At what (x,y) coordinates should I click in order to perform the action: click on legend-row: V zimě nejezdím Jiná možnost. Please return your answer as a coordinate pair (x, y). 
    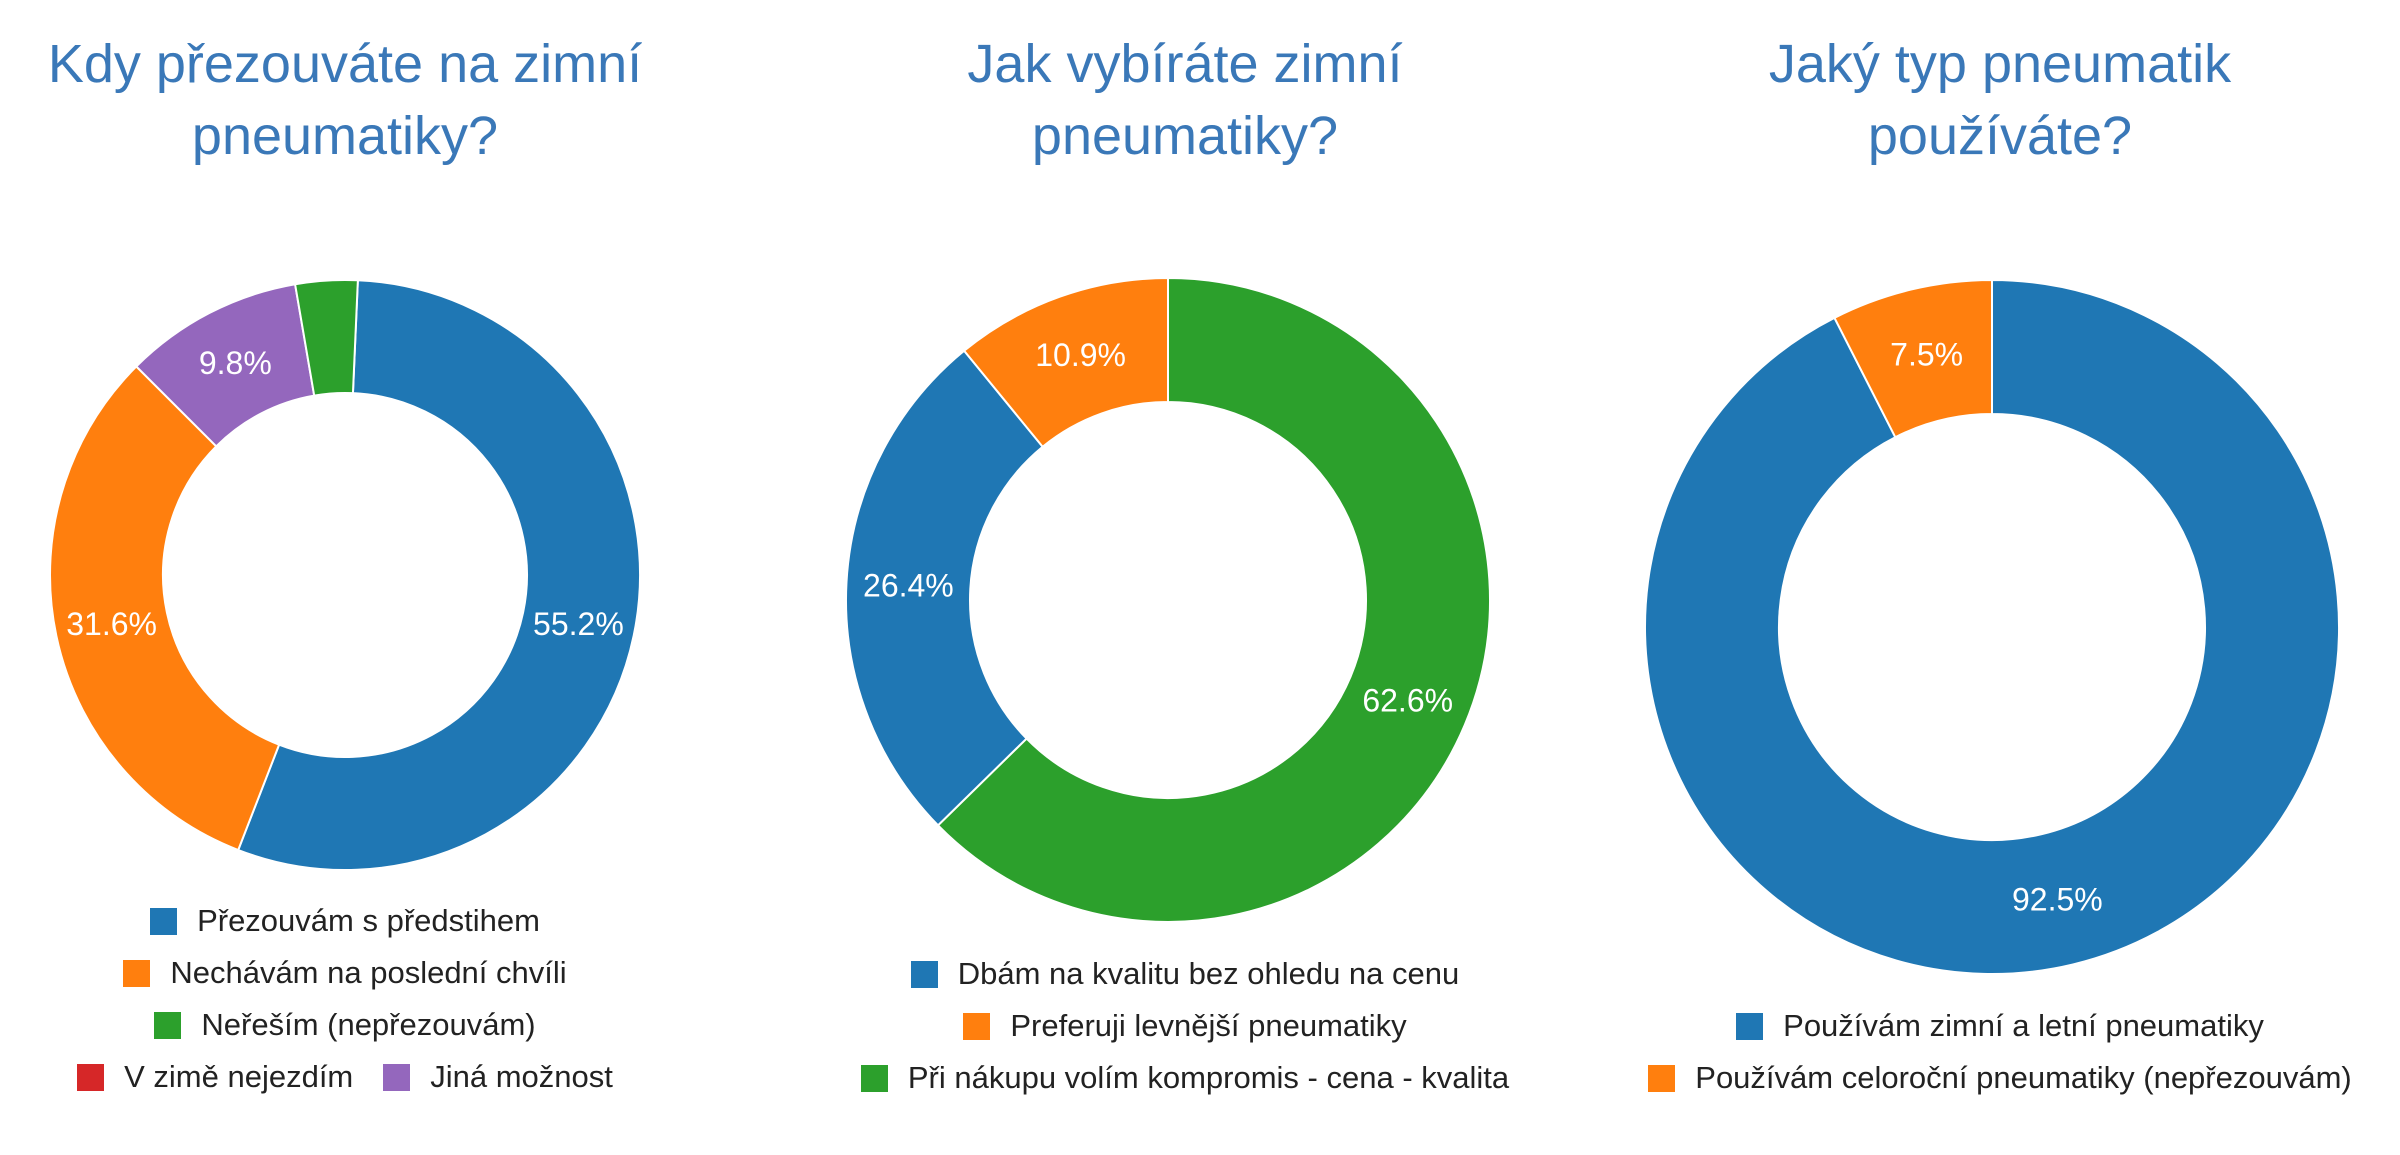
    Looking at the image, I should click on (345, 1077).